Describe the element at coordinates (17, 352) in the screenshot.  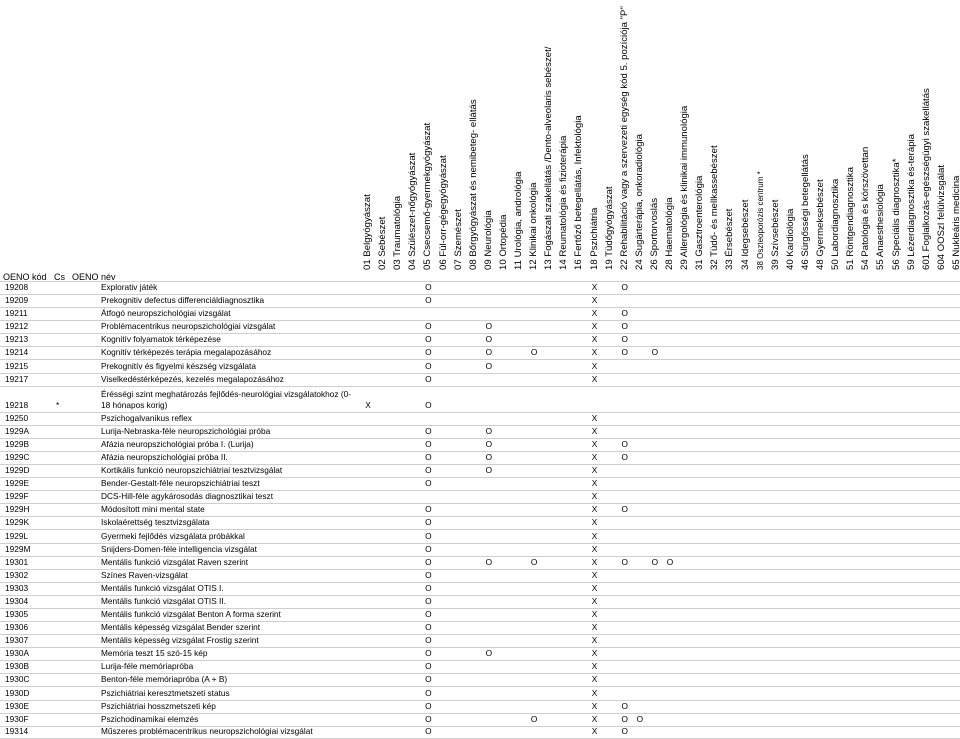
I see `row-code: 19214` at that location.